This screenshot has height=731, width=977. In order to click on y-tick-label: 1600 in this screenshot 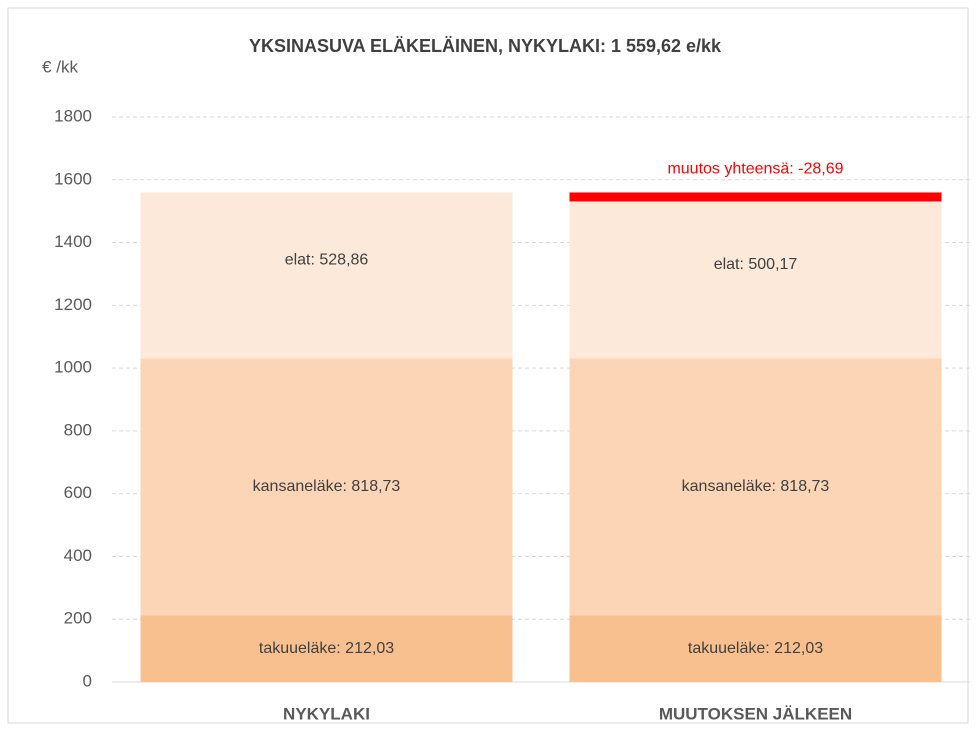, I will do `click(73, 178)`.